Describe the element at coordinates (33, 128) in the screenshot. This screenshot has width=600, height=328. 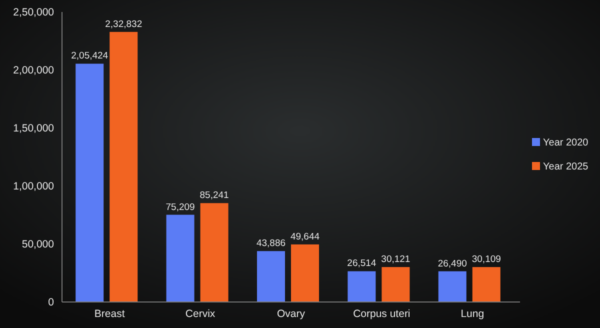
I see `y-tick-label: 1,50,000` at that location.